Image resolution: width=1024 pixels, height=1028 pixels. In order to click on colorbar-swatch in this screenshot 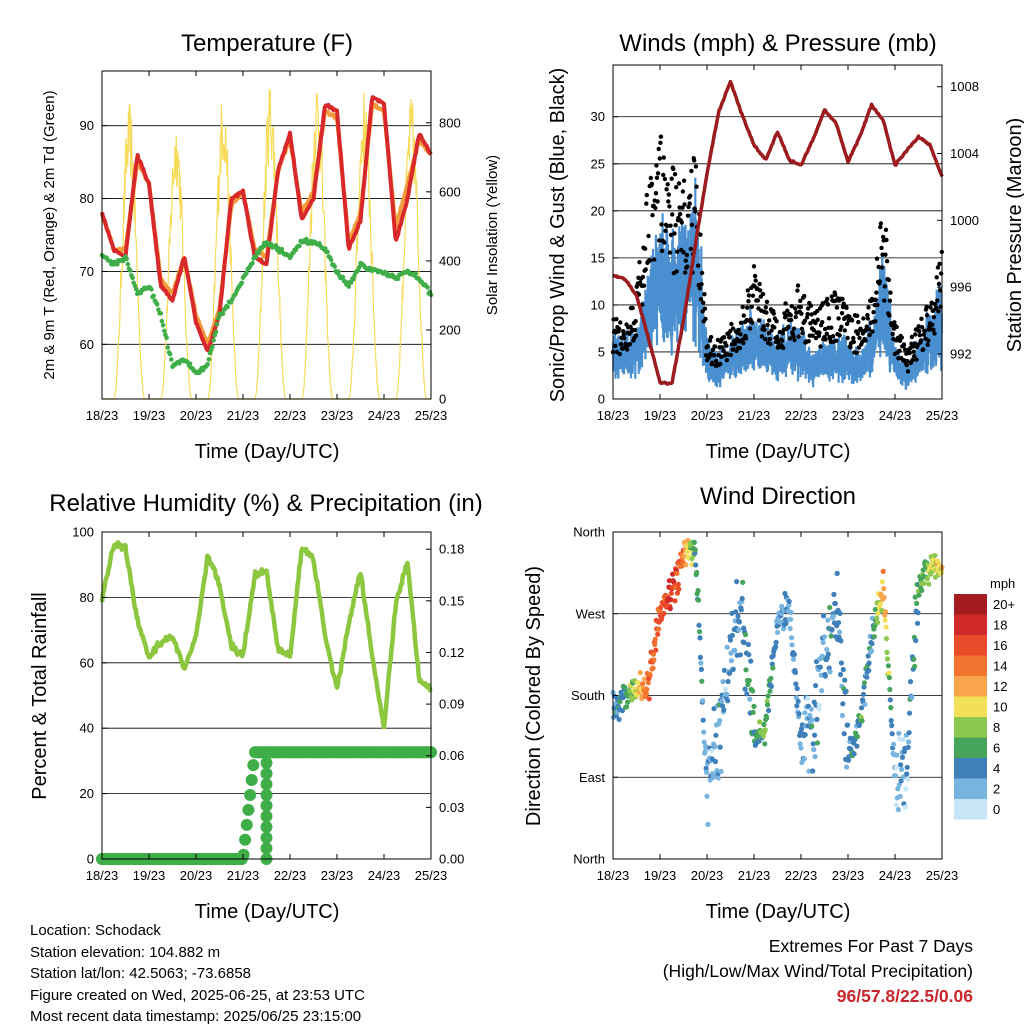, I will do `click(970, 788)`.